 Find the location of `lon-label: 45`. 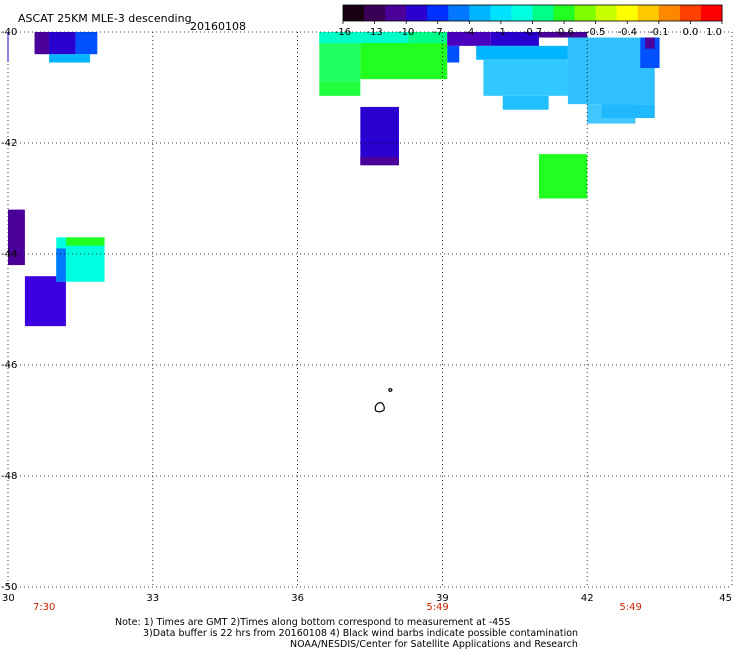

lon-label: 45 is located at coordinates (725, 598).